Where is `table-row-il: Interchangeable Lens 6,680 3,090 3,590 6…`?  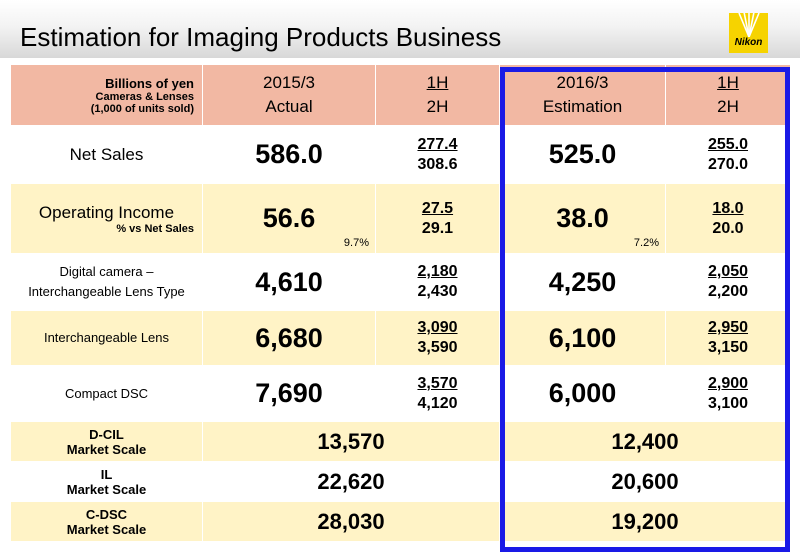
table-row-il: Interchangeable Lens 6,680 3,090 3,590 6… is located at coordinates (400, 338).